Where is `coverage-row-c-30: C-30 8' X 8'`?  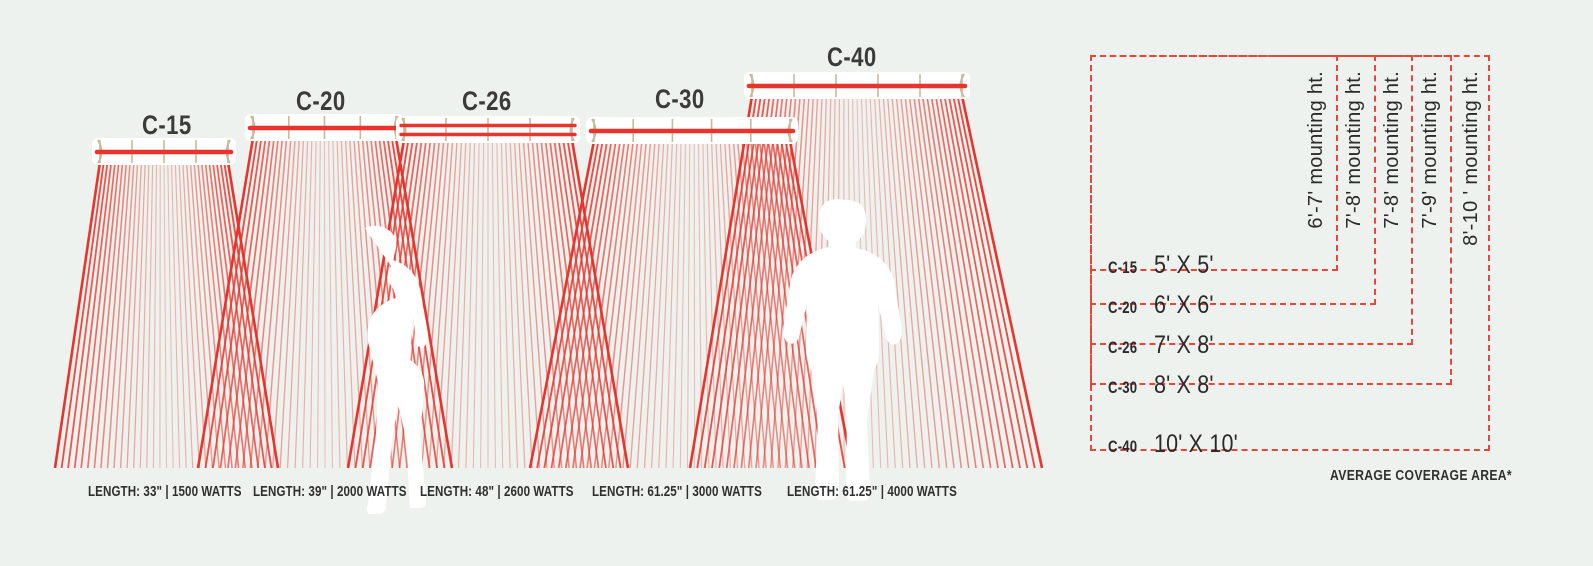
coverage-row-c-30: C-30 8' X 8' is located at coordinates (1165, 385).